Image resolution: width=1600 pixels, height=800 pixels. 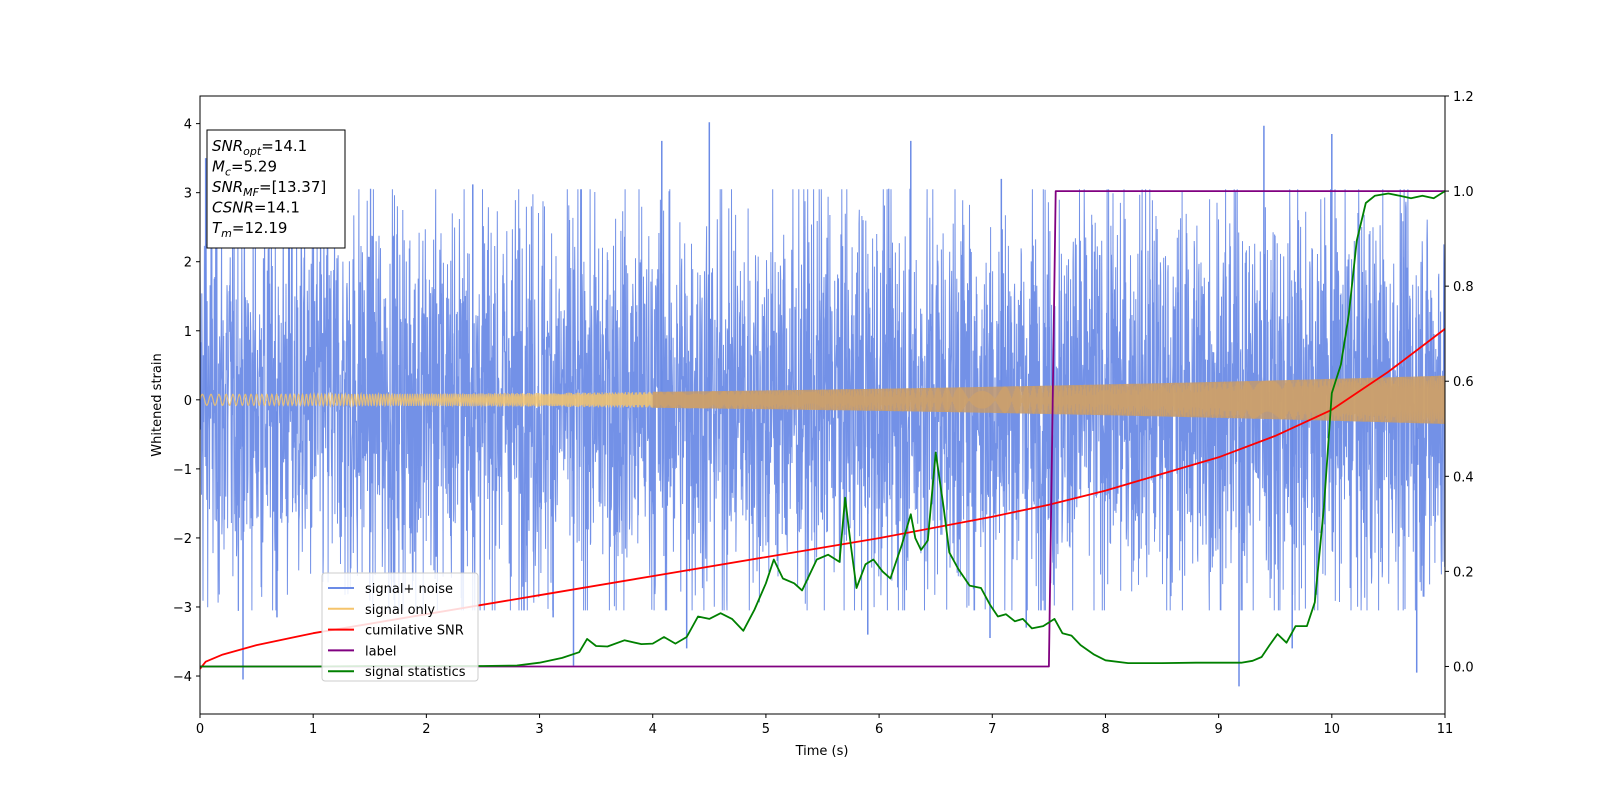 I want to click on y-left-tick-label: −3, so click(x=182, y=608).